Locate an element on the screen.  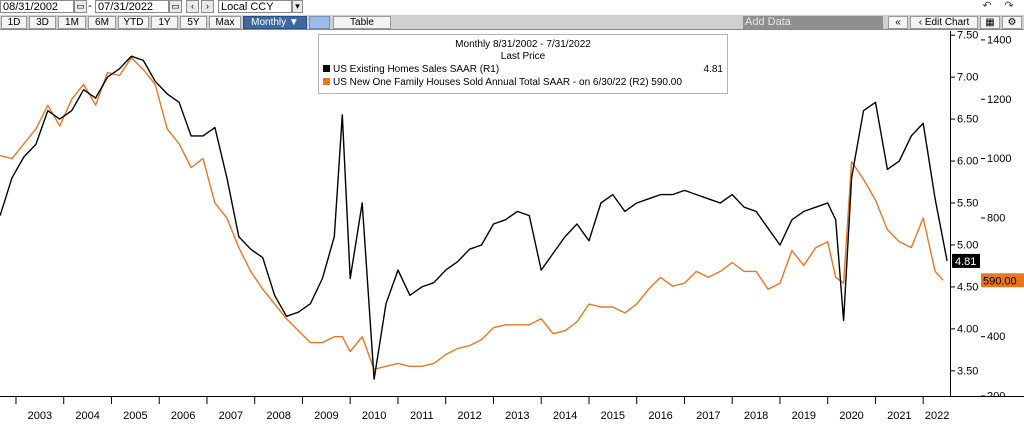
x-axis-tick-label: 2019 is located at coordinates (804, 416).